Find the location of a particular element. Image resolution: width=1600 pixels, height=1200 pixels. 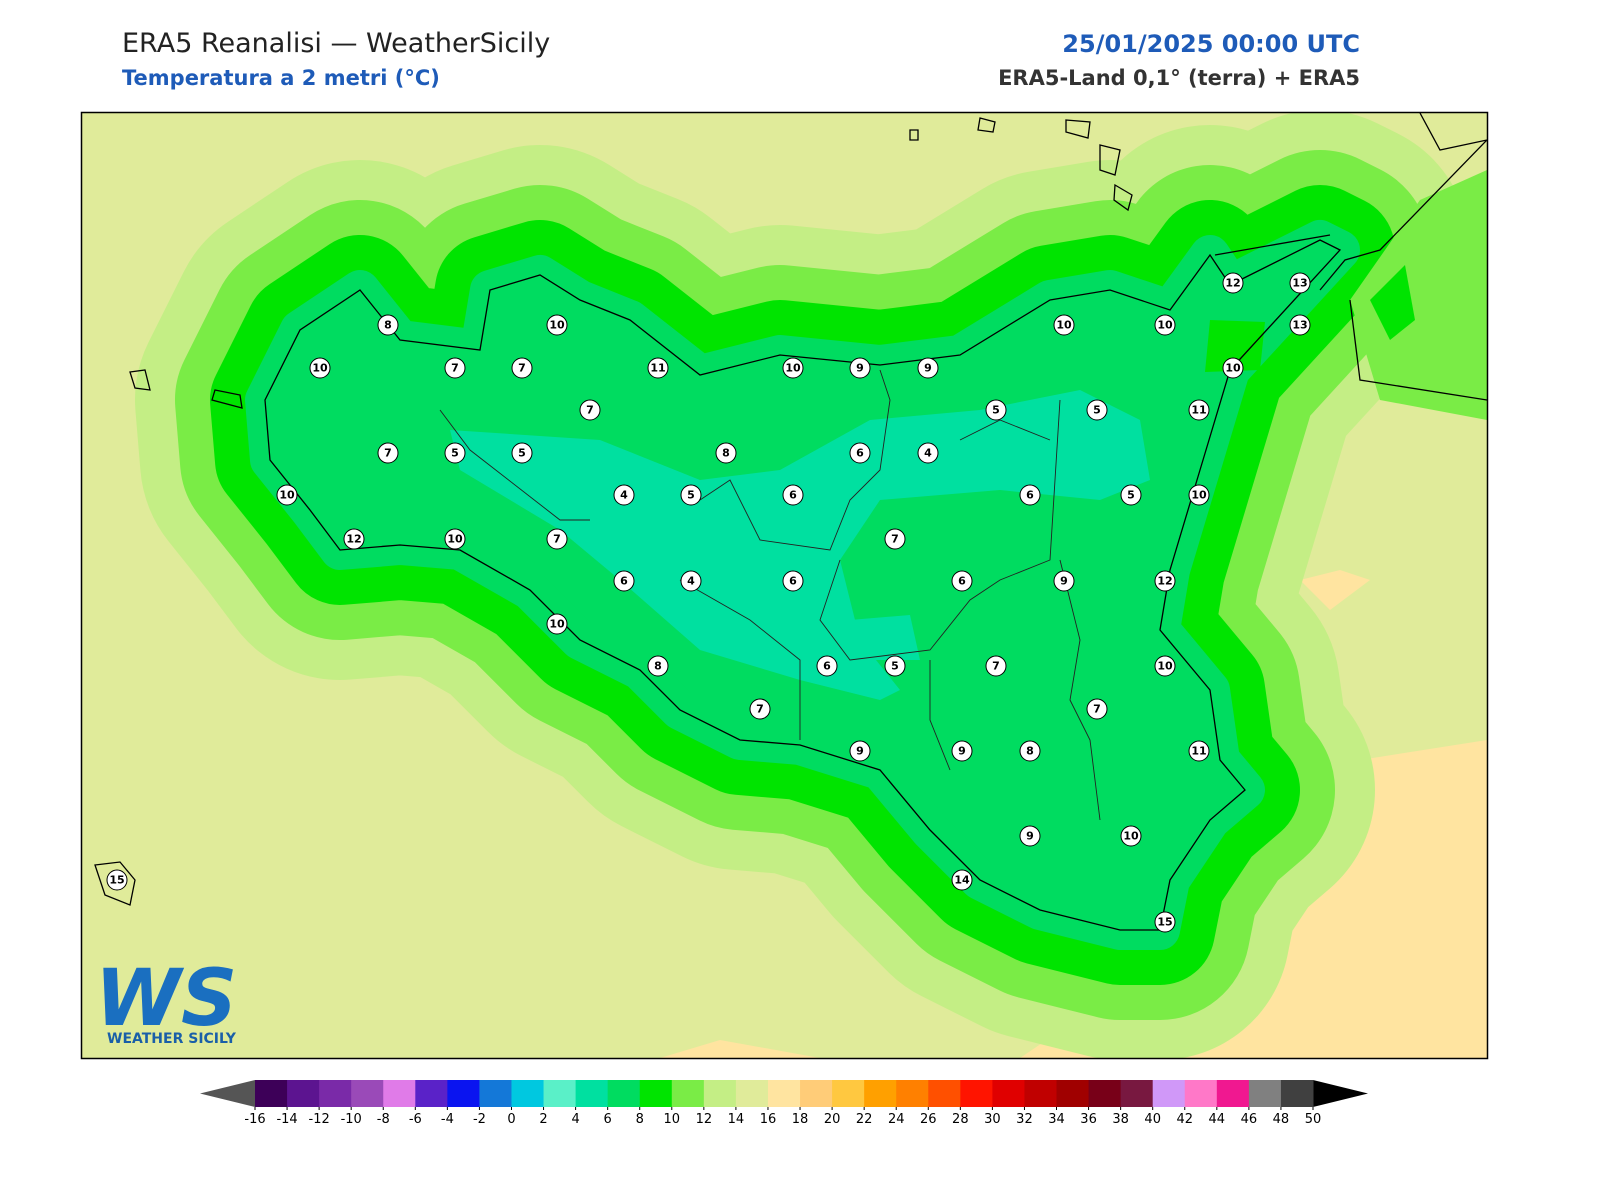

station-value: 6 is located at coordinates (793, 495).